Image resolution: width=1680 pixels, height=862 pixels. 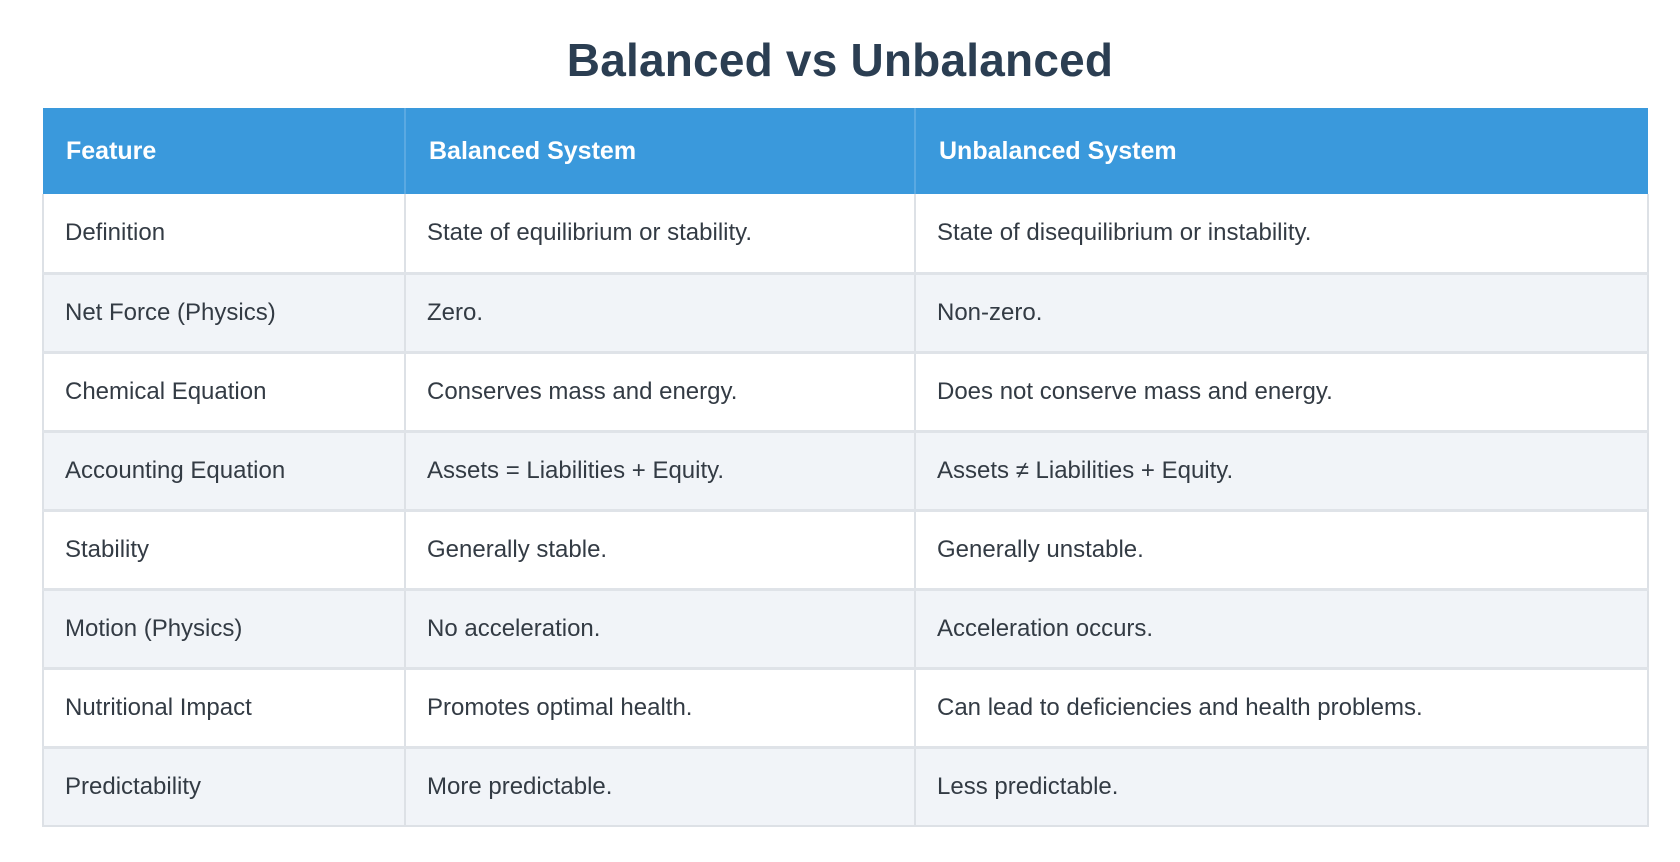 What do you see at coordinates (660, 629) in the screenshot?
I see `balanced-cell: No acceleration.` at bounding box center [660, 629].